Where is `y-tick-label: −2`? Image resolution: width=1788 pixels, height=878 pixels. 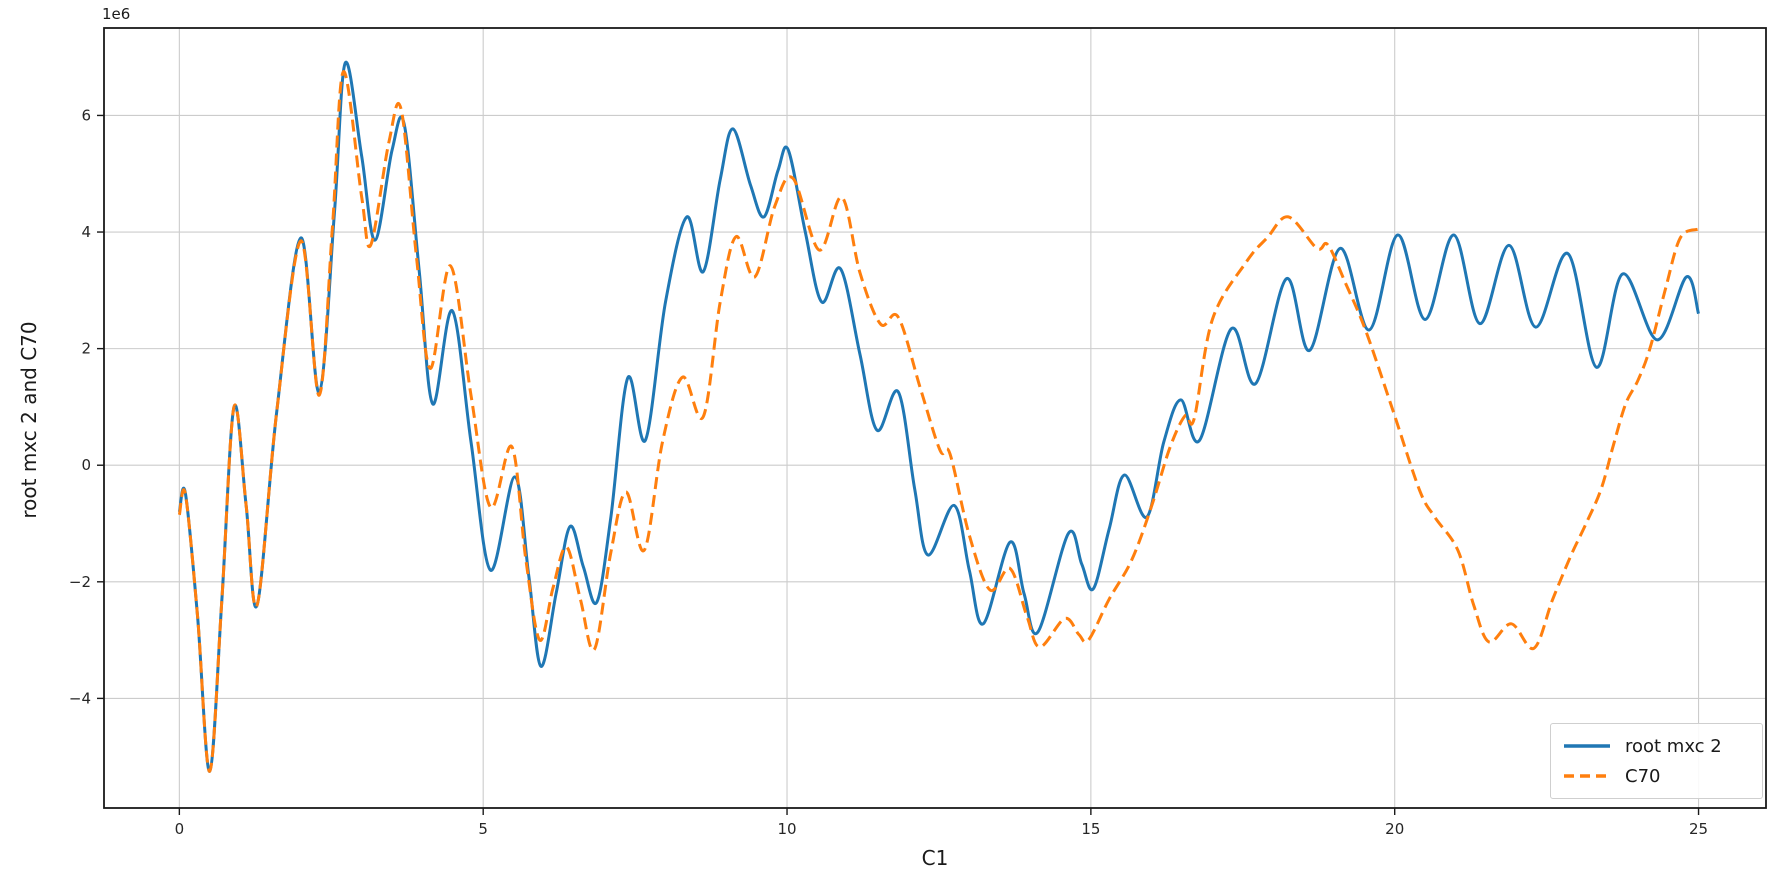 y-tick-label: −2 is located at coordinates (80, 582).